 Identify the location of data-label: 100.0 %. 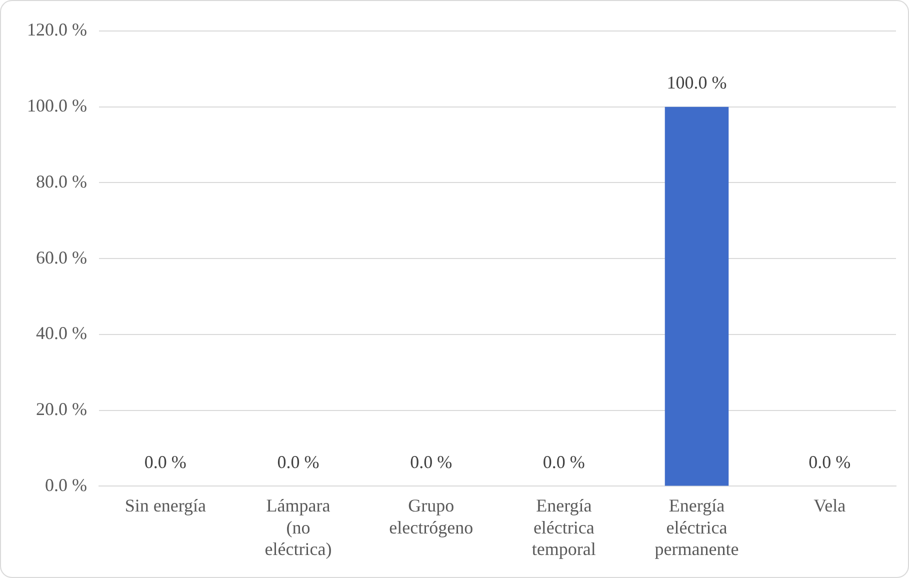
(696, 82).